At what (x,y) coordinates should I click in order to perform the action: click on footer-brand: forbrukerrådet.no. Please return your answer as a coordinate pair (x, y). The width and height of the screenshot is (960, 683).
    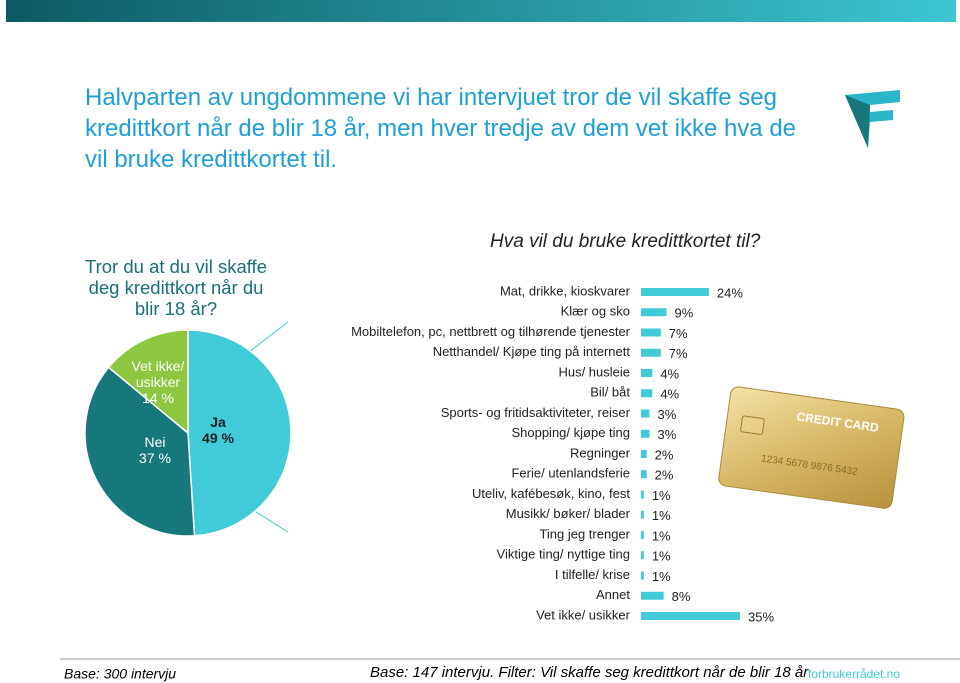
    Looking at the image, I should click on (854, 674).